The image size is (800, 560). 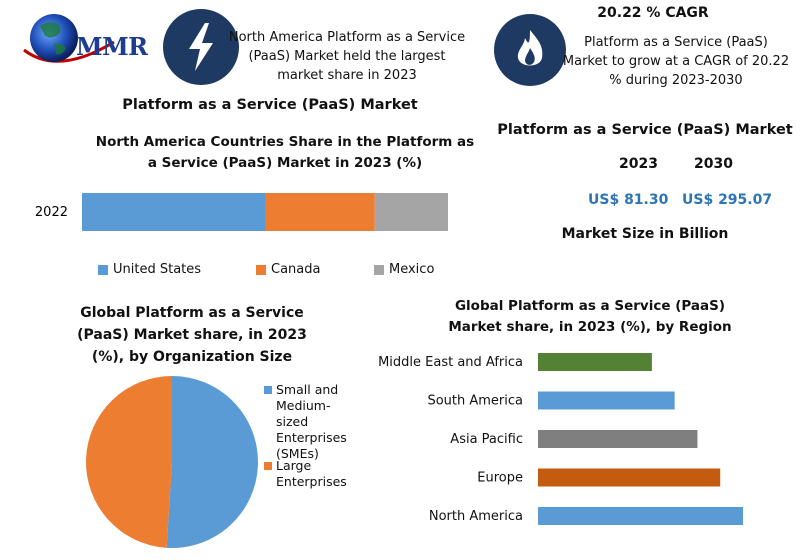 I want to click on brand-logo: MMR, so click(x=88, y=42).